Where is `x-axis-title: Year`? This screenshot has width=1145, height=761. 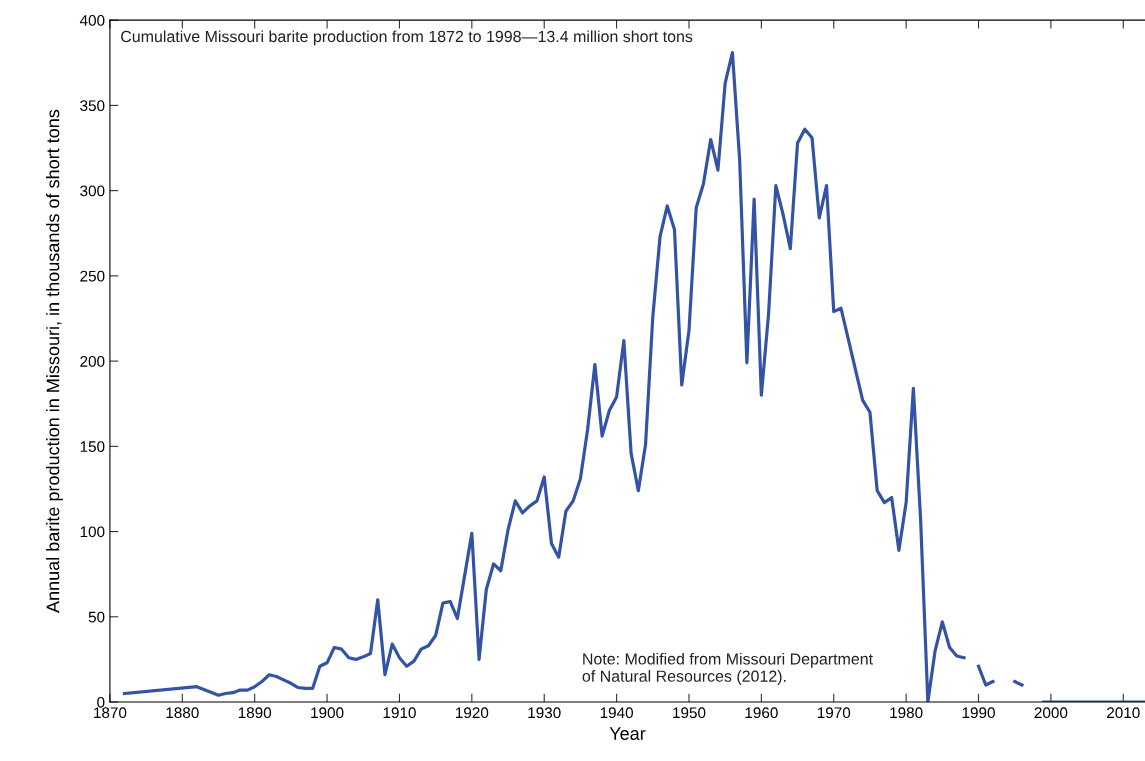
x-axis-title: Year is located at coordinates (627, 733).